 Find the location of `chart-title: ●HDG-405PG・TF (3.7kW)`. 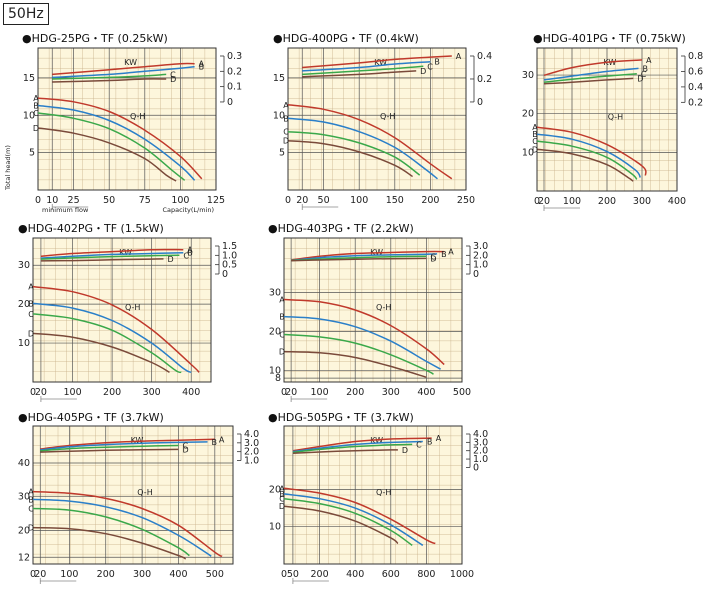

chart-title: ●HDG-405PG・TF (3.7kW) is located at coordinates (91, 417).